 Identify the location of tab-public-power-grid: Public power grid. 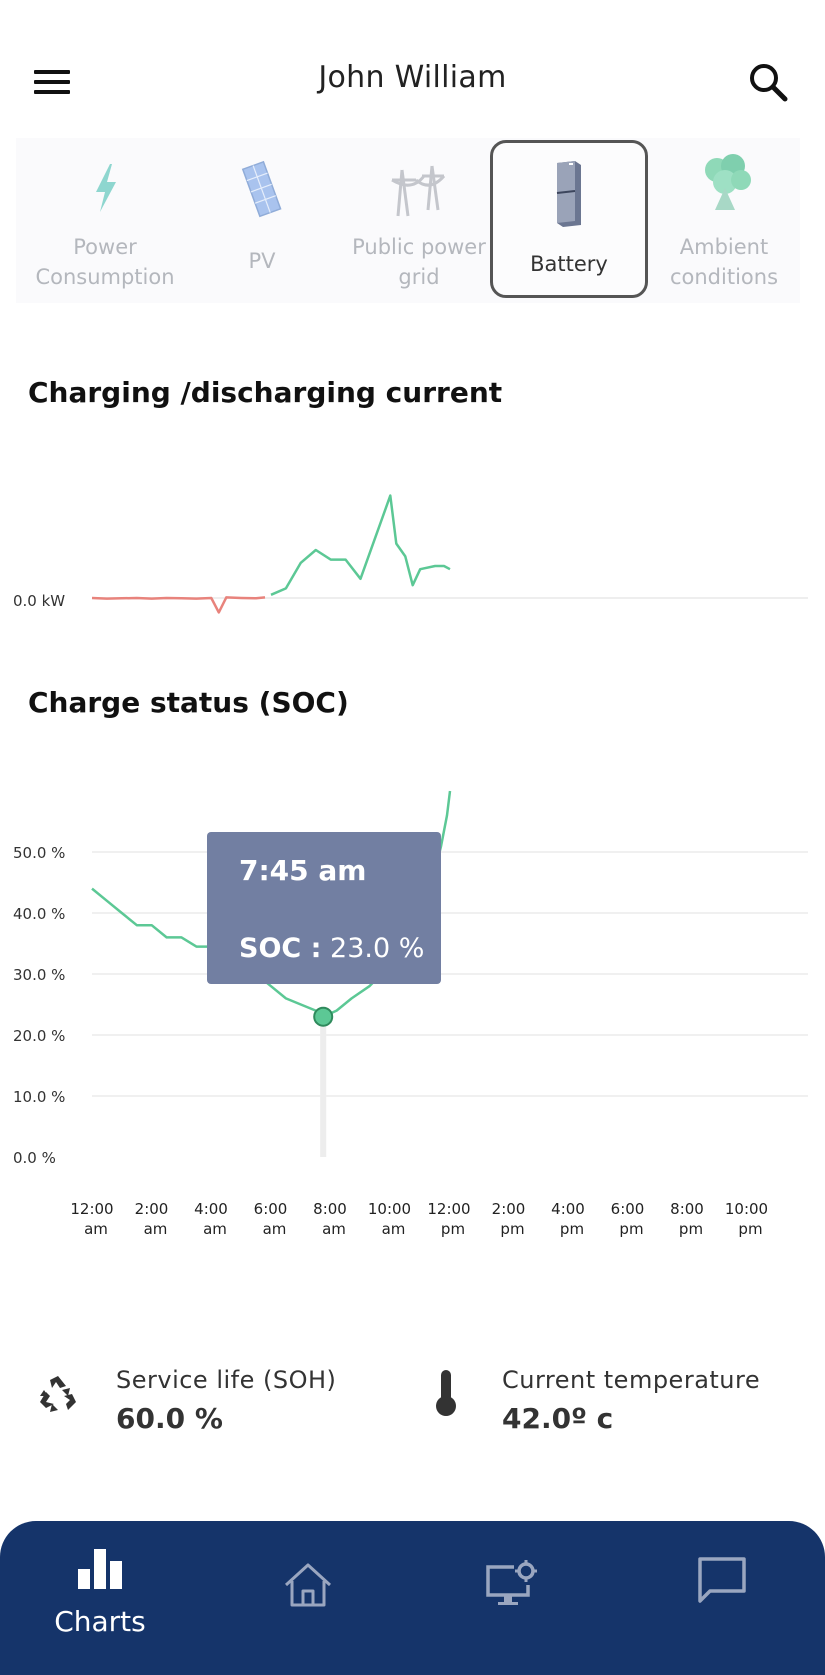
(419, 219).